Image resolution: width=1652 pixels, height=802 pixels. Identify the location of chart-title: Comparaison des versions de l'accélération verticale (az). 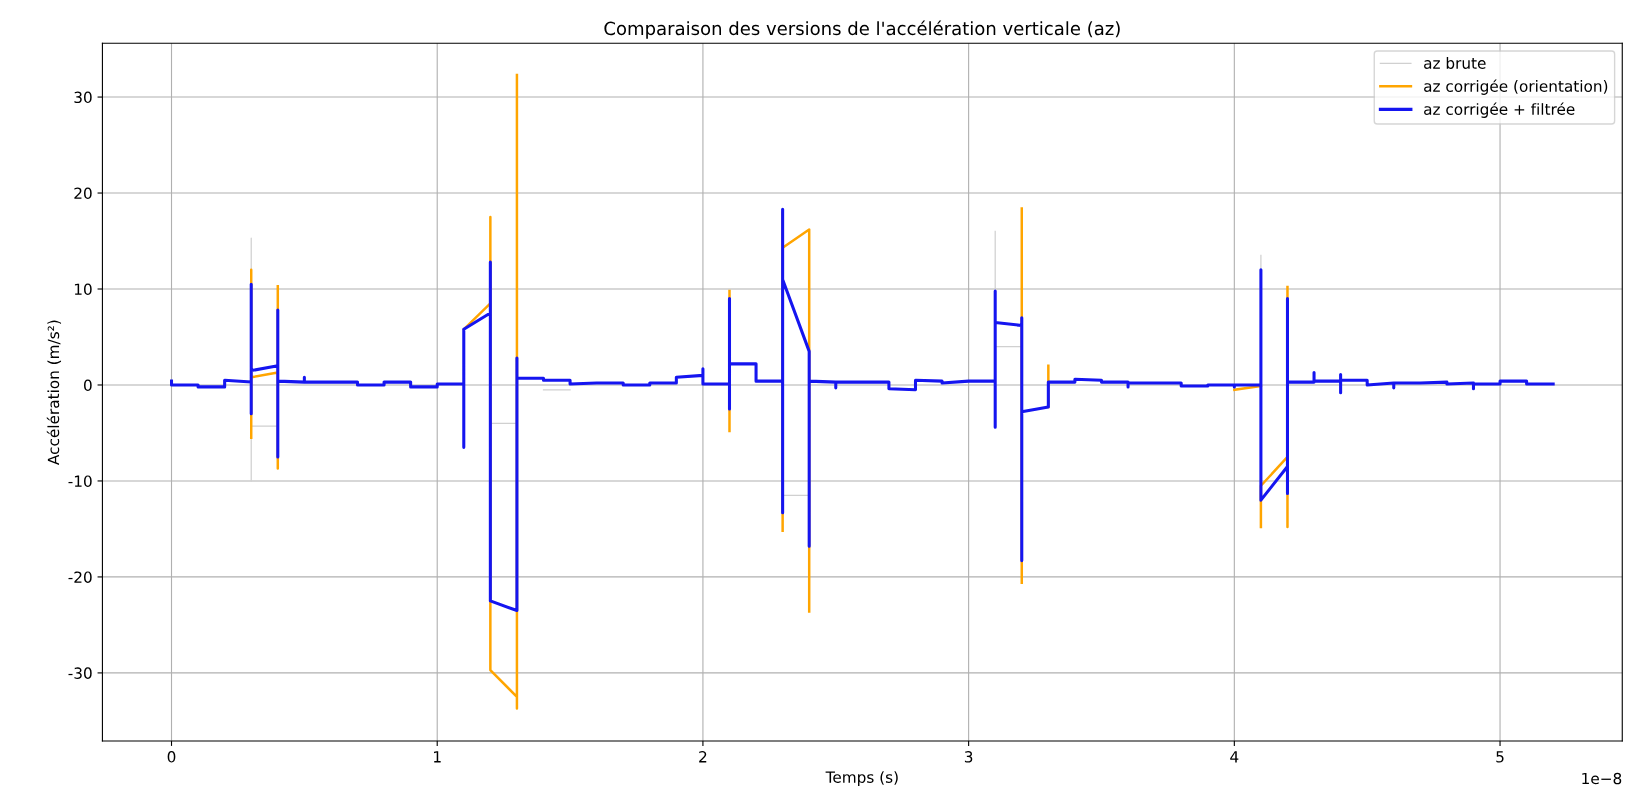
(862, 29).